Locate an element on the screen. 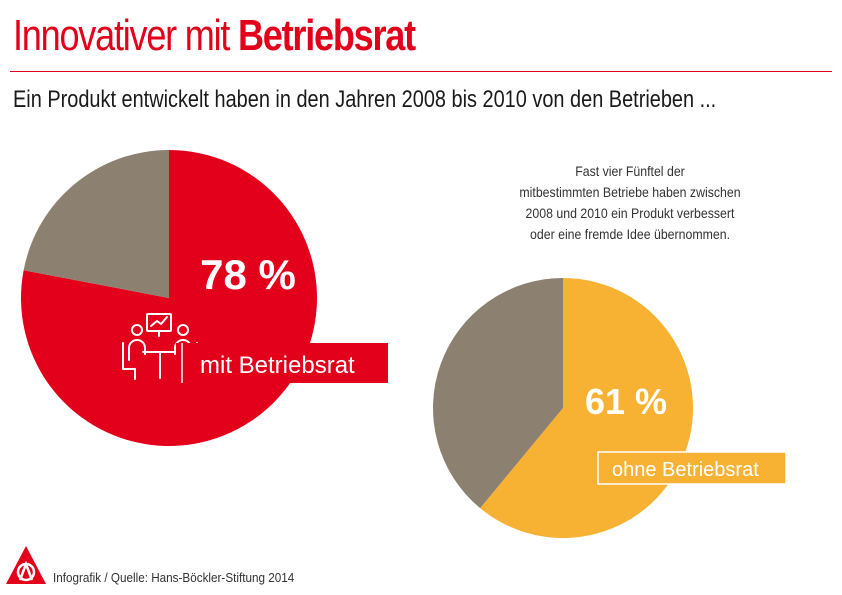 The height and width of the screenshot is (595, 842). title-divider is located at coordinates (421, 71).